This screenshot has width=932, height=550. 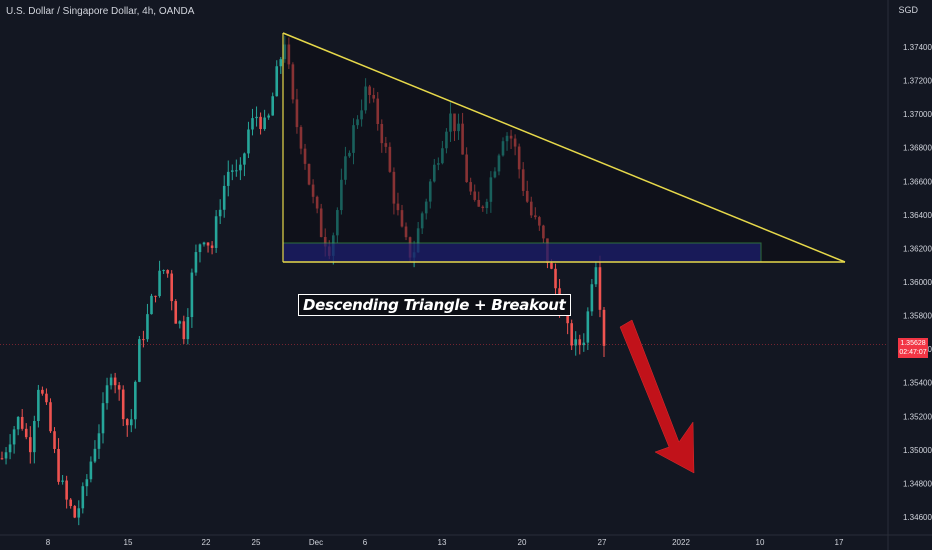 What do you see at coordinates (917, 181) in the screenshot?
I see `y-tick-label: 1.36600` at bounding box center [917, 181].